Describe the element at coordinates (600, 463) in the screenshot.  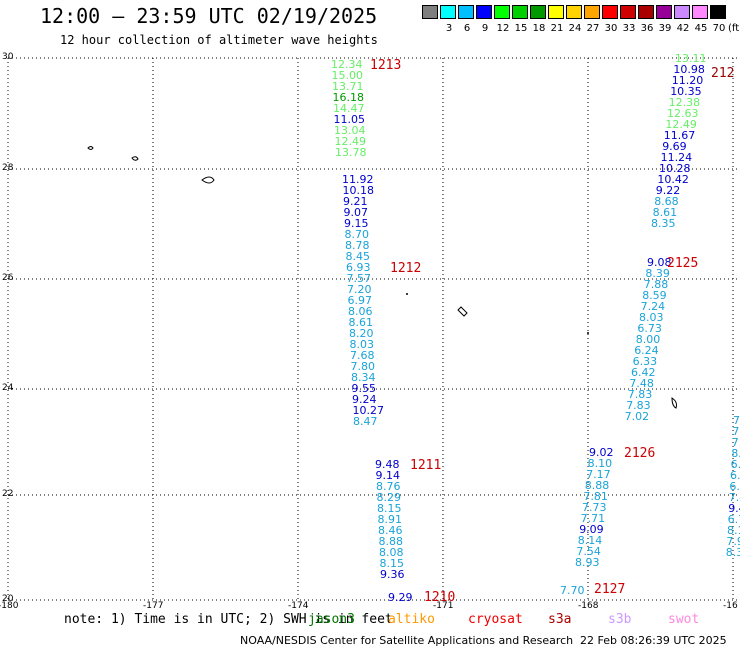
I see `wave-height-value: 8.10` at that location.